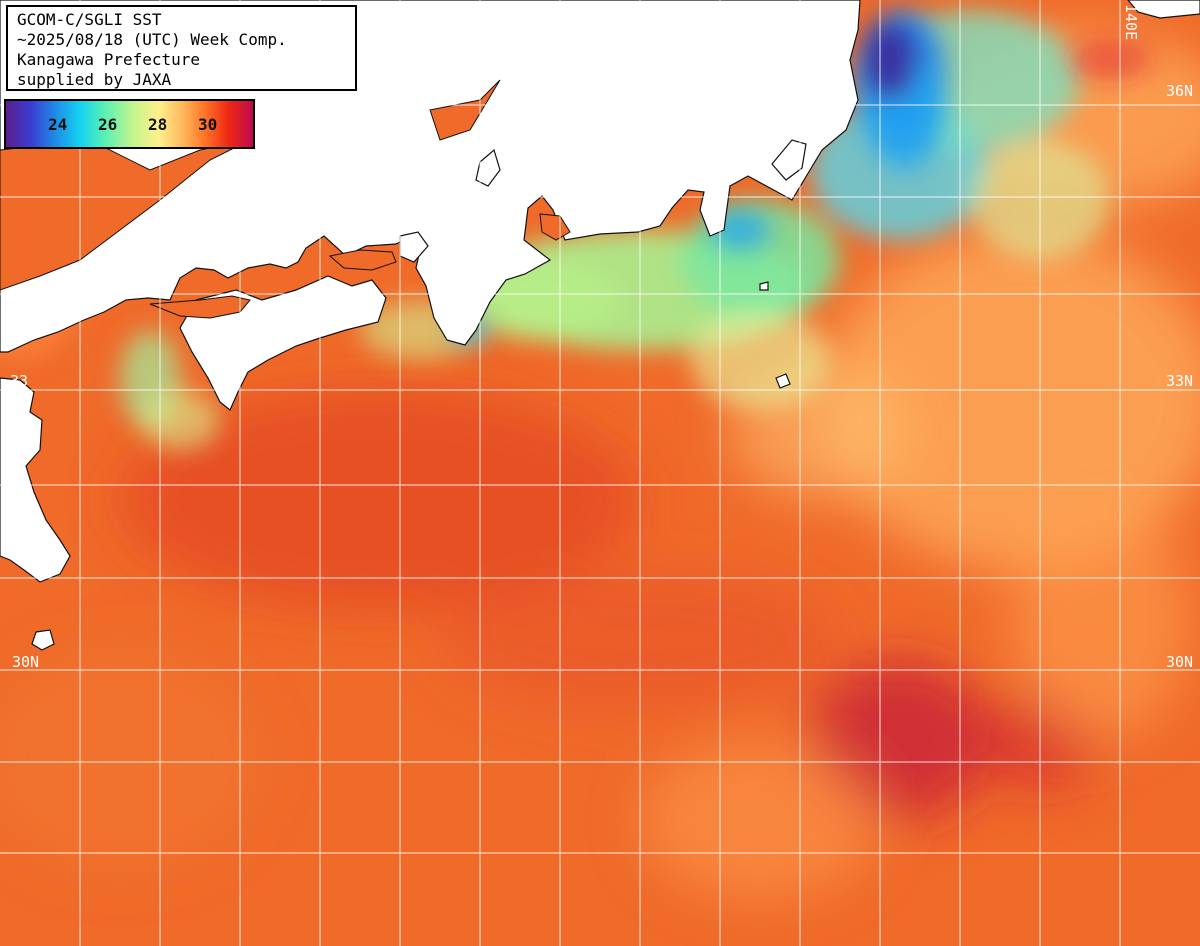  What do you see at coordinates (26, 662) in the screenshot?
I see `lat-label-30n-left: 30N` at bounding box center [26, 662].